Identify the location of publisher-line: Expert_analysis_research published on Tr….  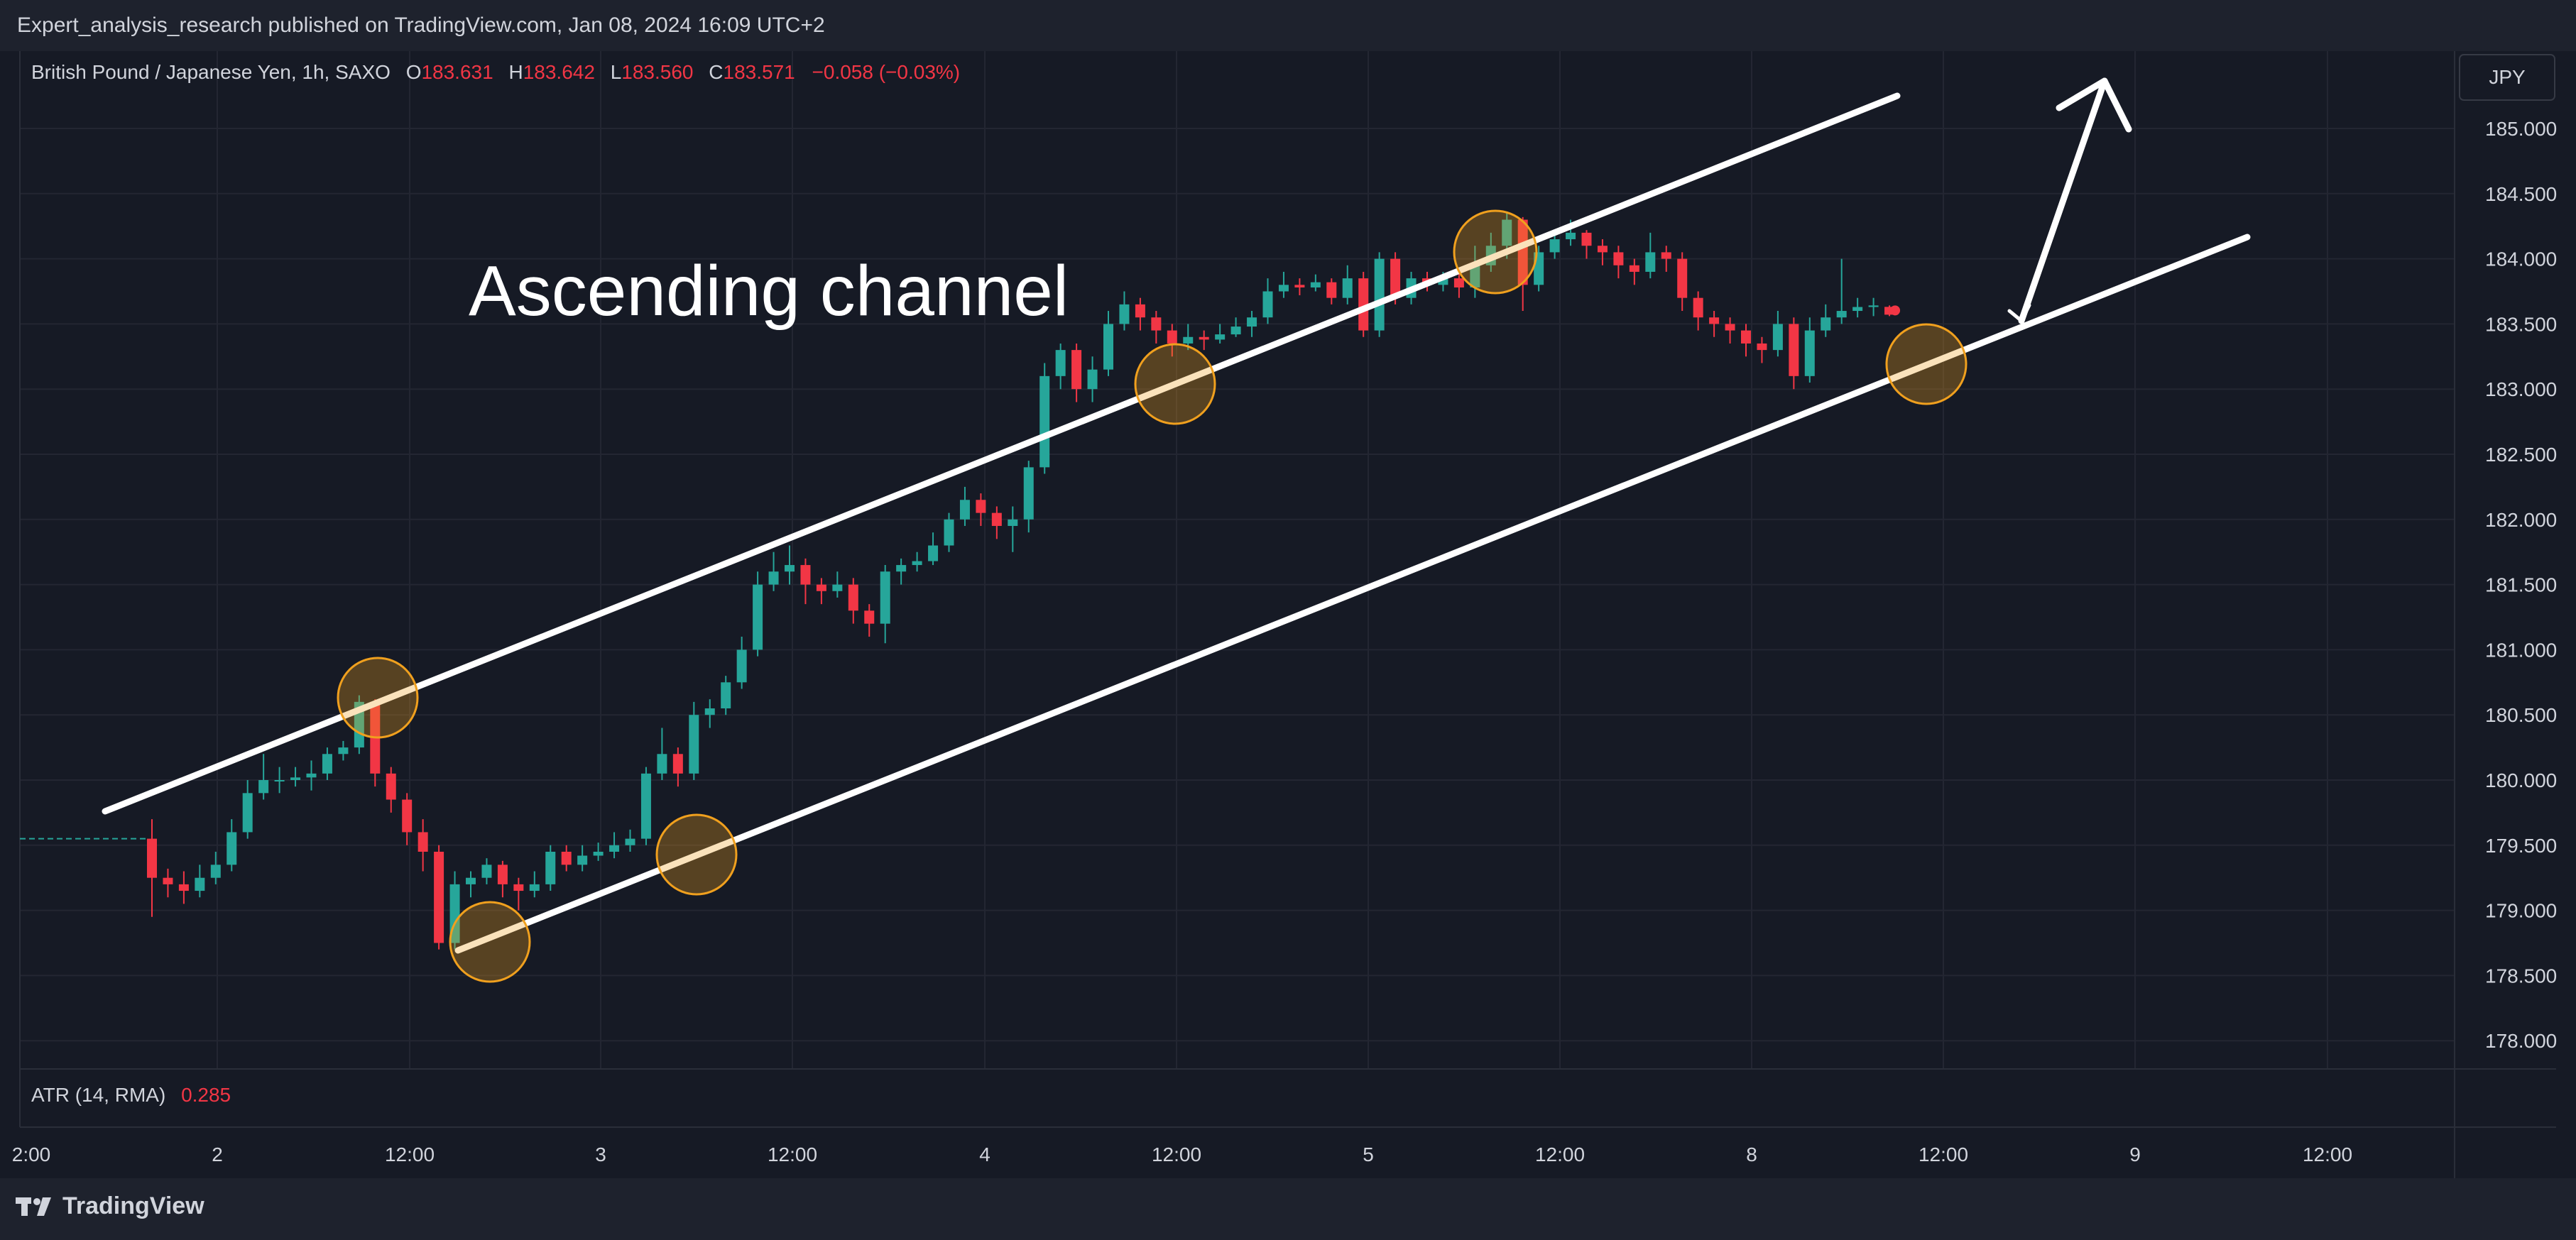
(421, 25).